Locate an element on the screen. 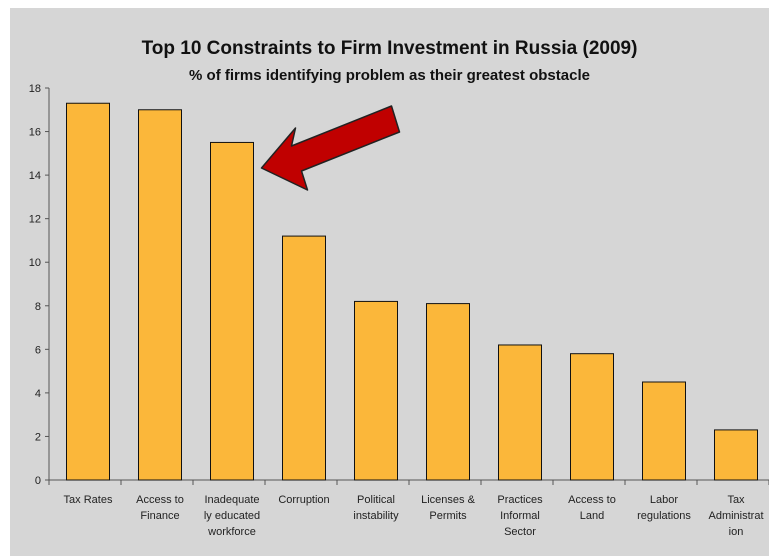 The width and height of the screenshot is (769, 556). x-tick-label: Inadequate is located at coordinates (231, 500).